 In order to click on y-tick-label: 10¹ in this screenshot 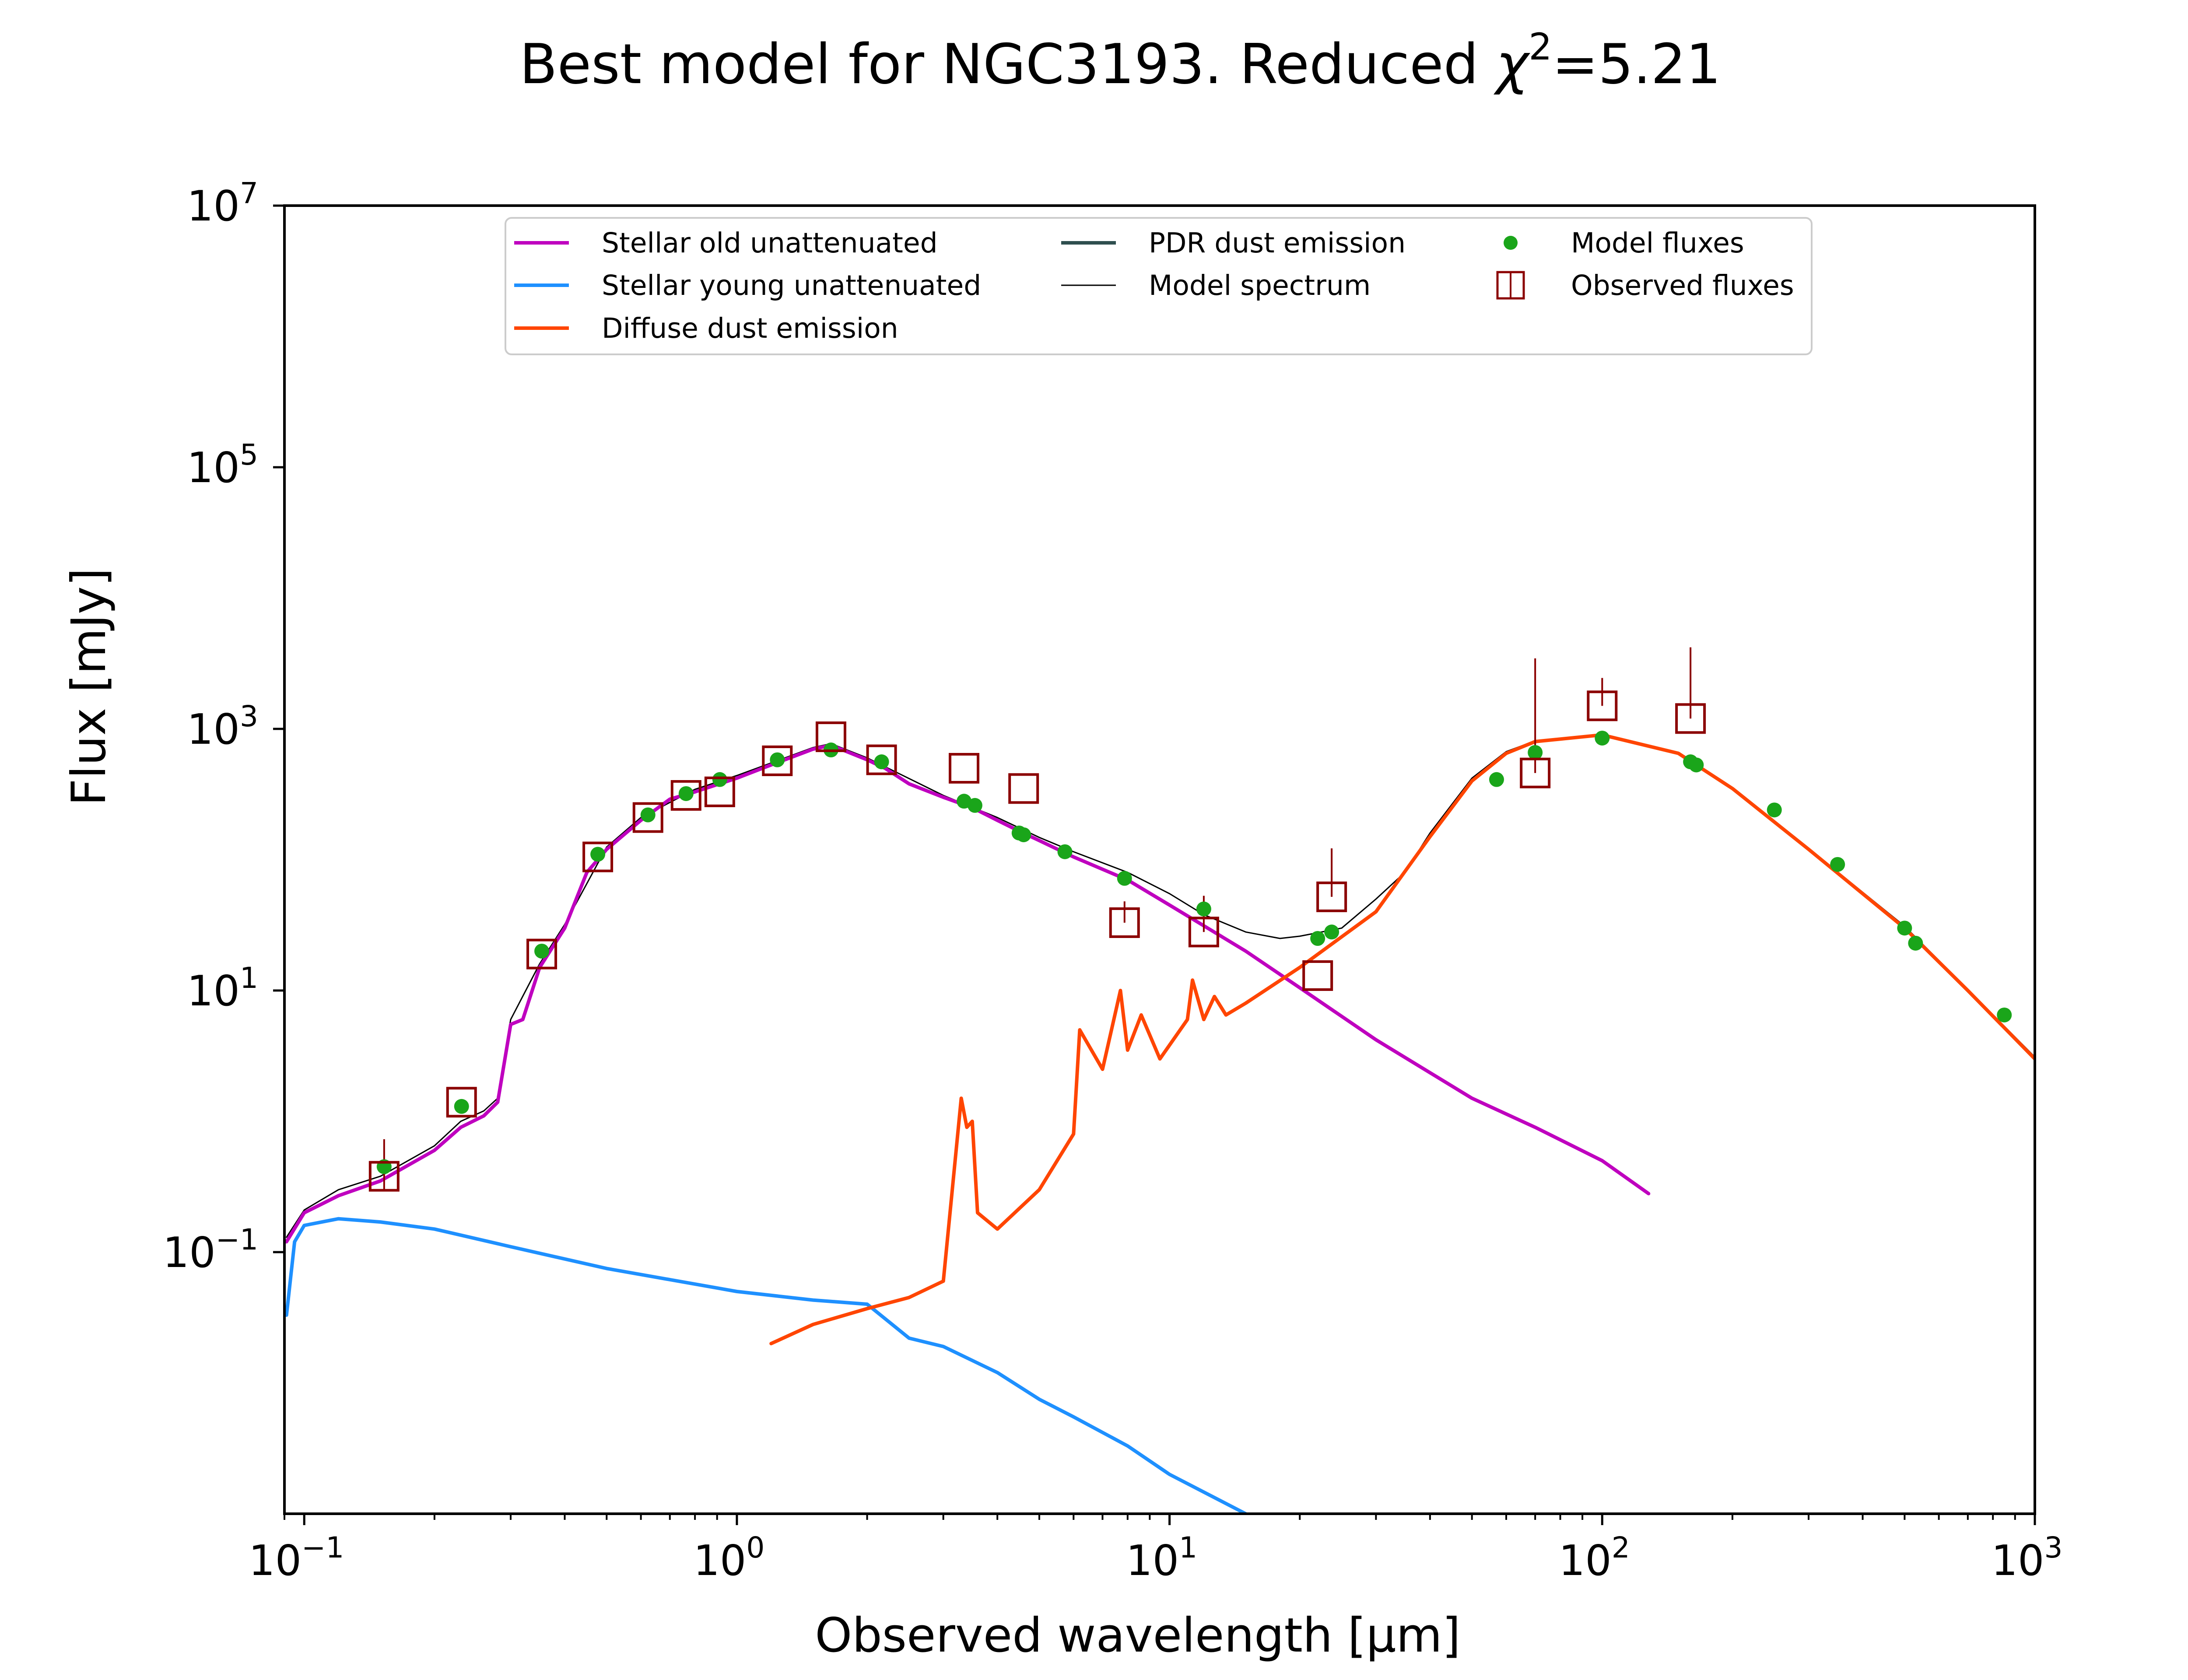, I will do `click(222, 988)`.